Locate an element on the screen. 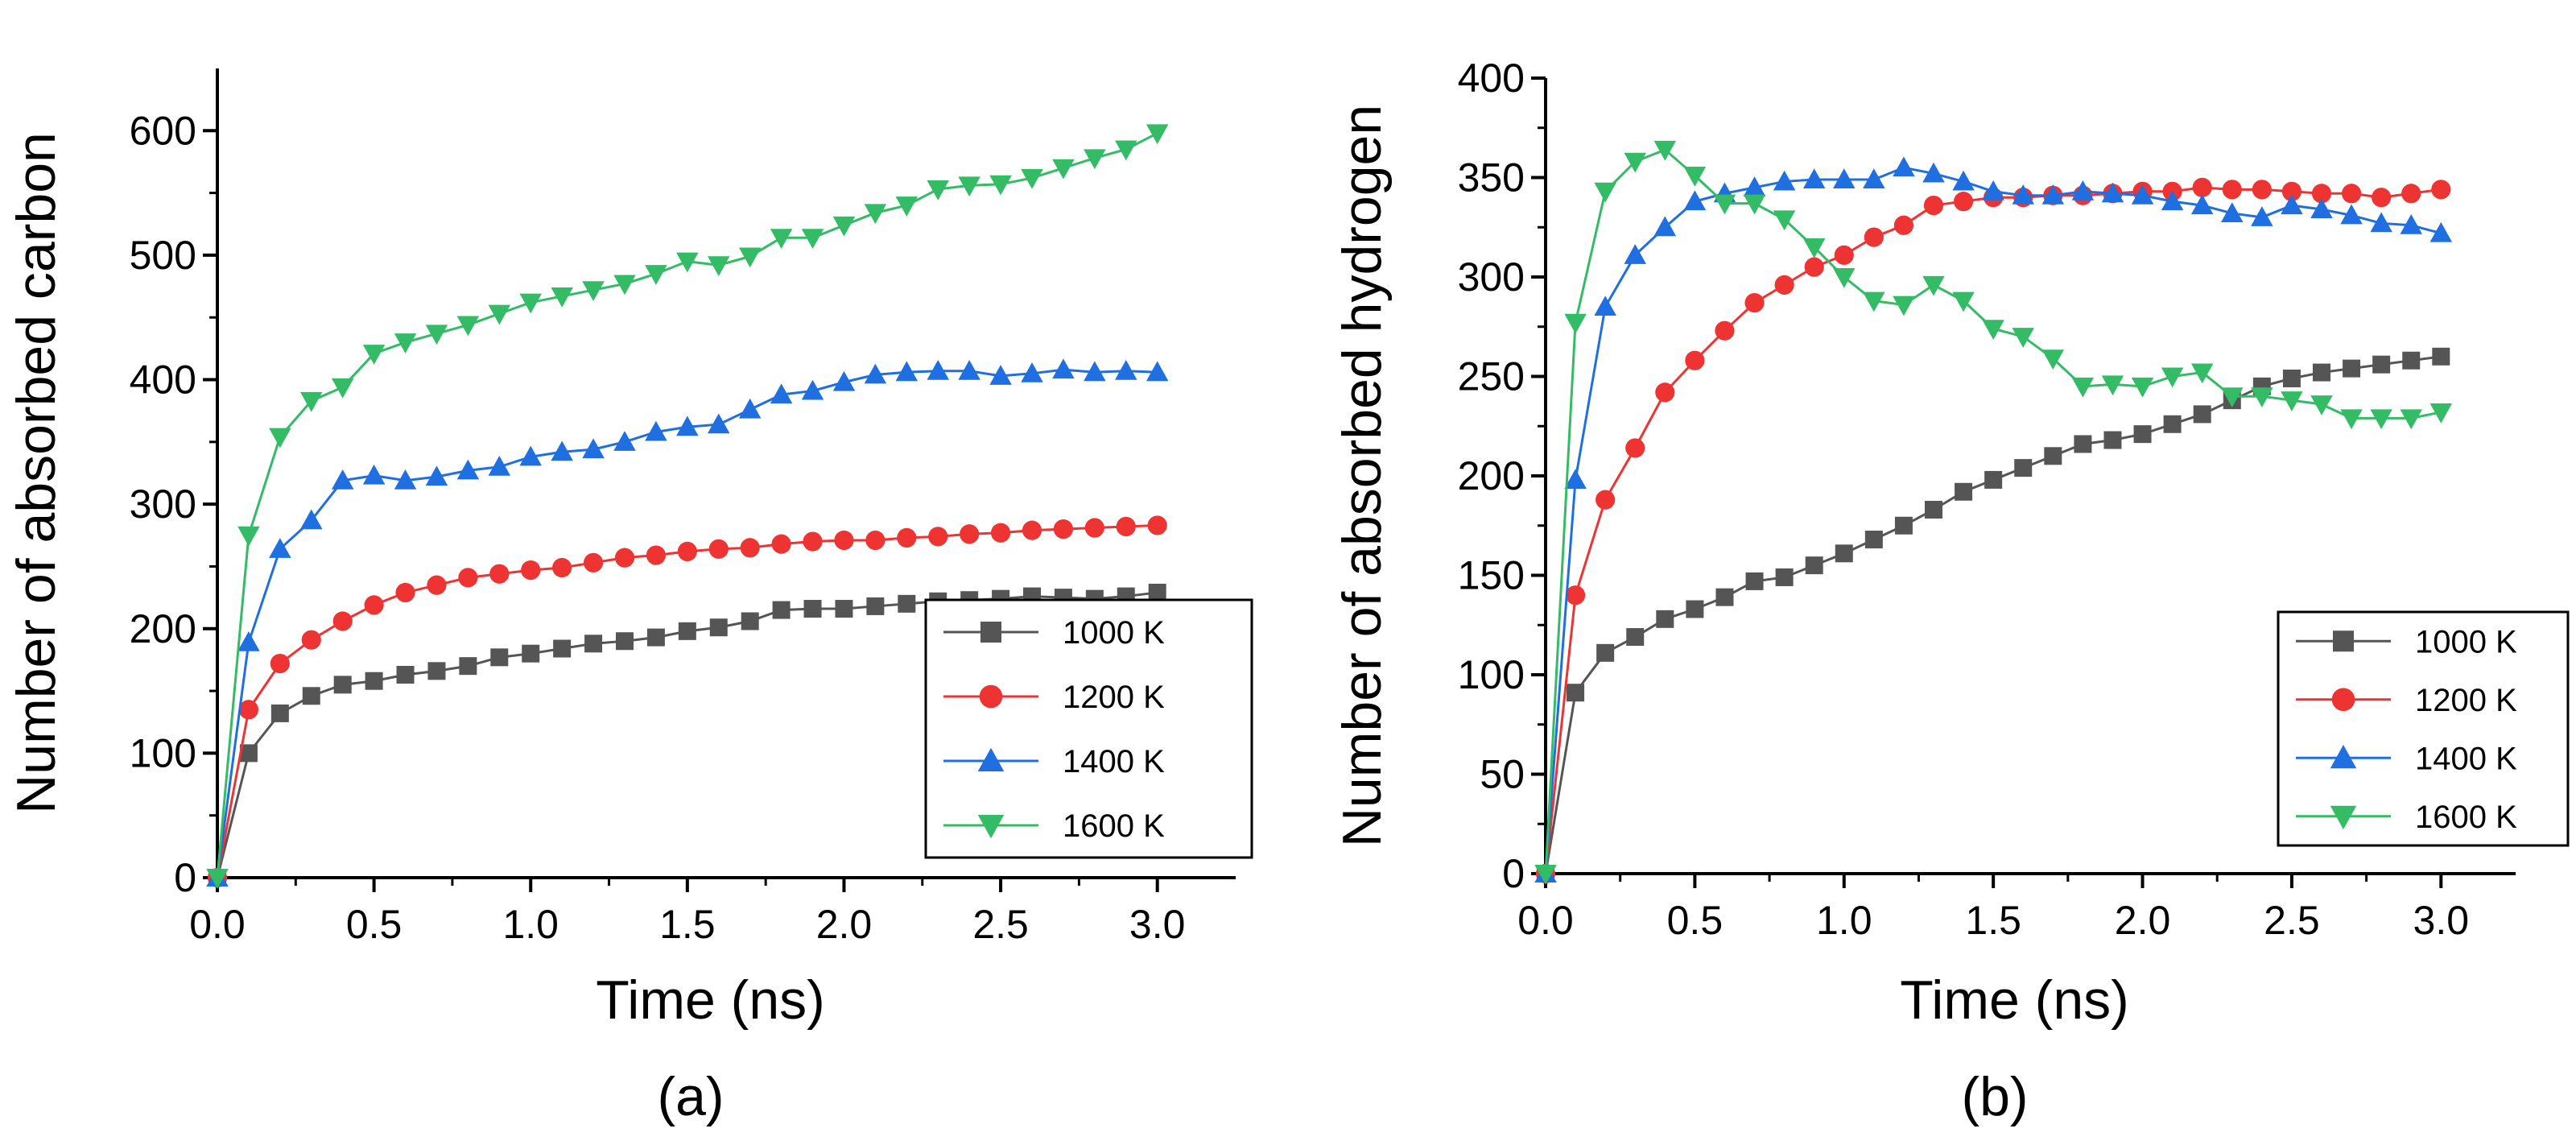 This screenshot has width=2576, height=1145. legend-item: 1400 K is located at coordinates (1054, 761).